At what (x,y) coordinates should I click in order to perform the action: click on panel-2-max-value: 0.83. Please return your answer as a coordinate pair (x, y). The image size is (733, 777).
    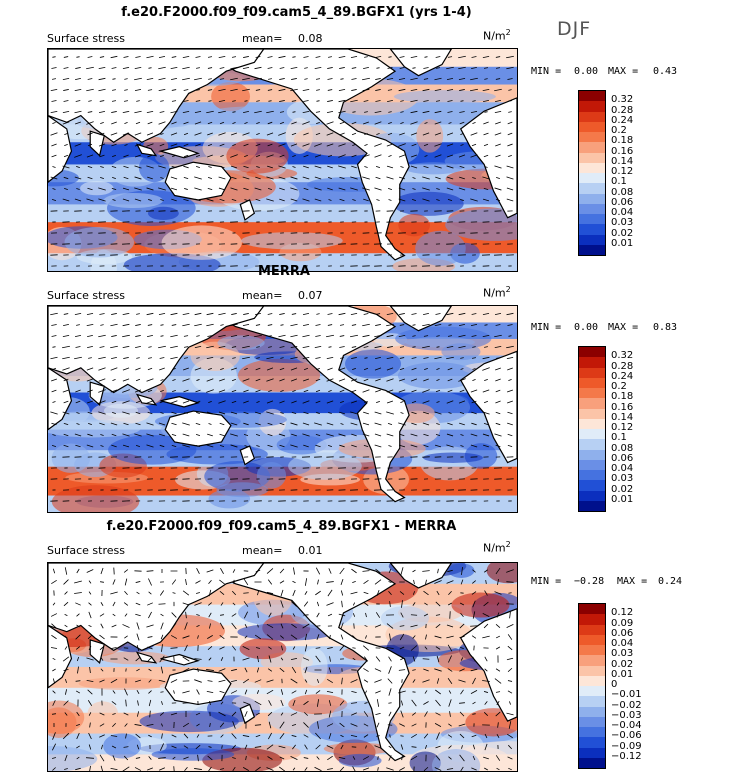
    Looking at the image, I should click on (665, 327).